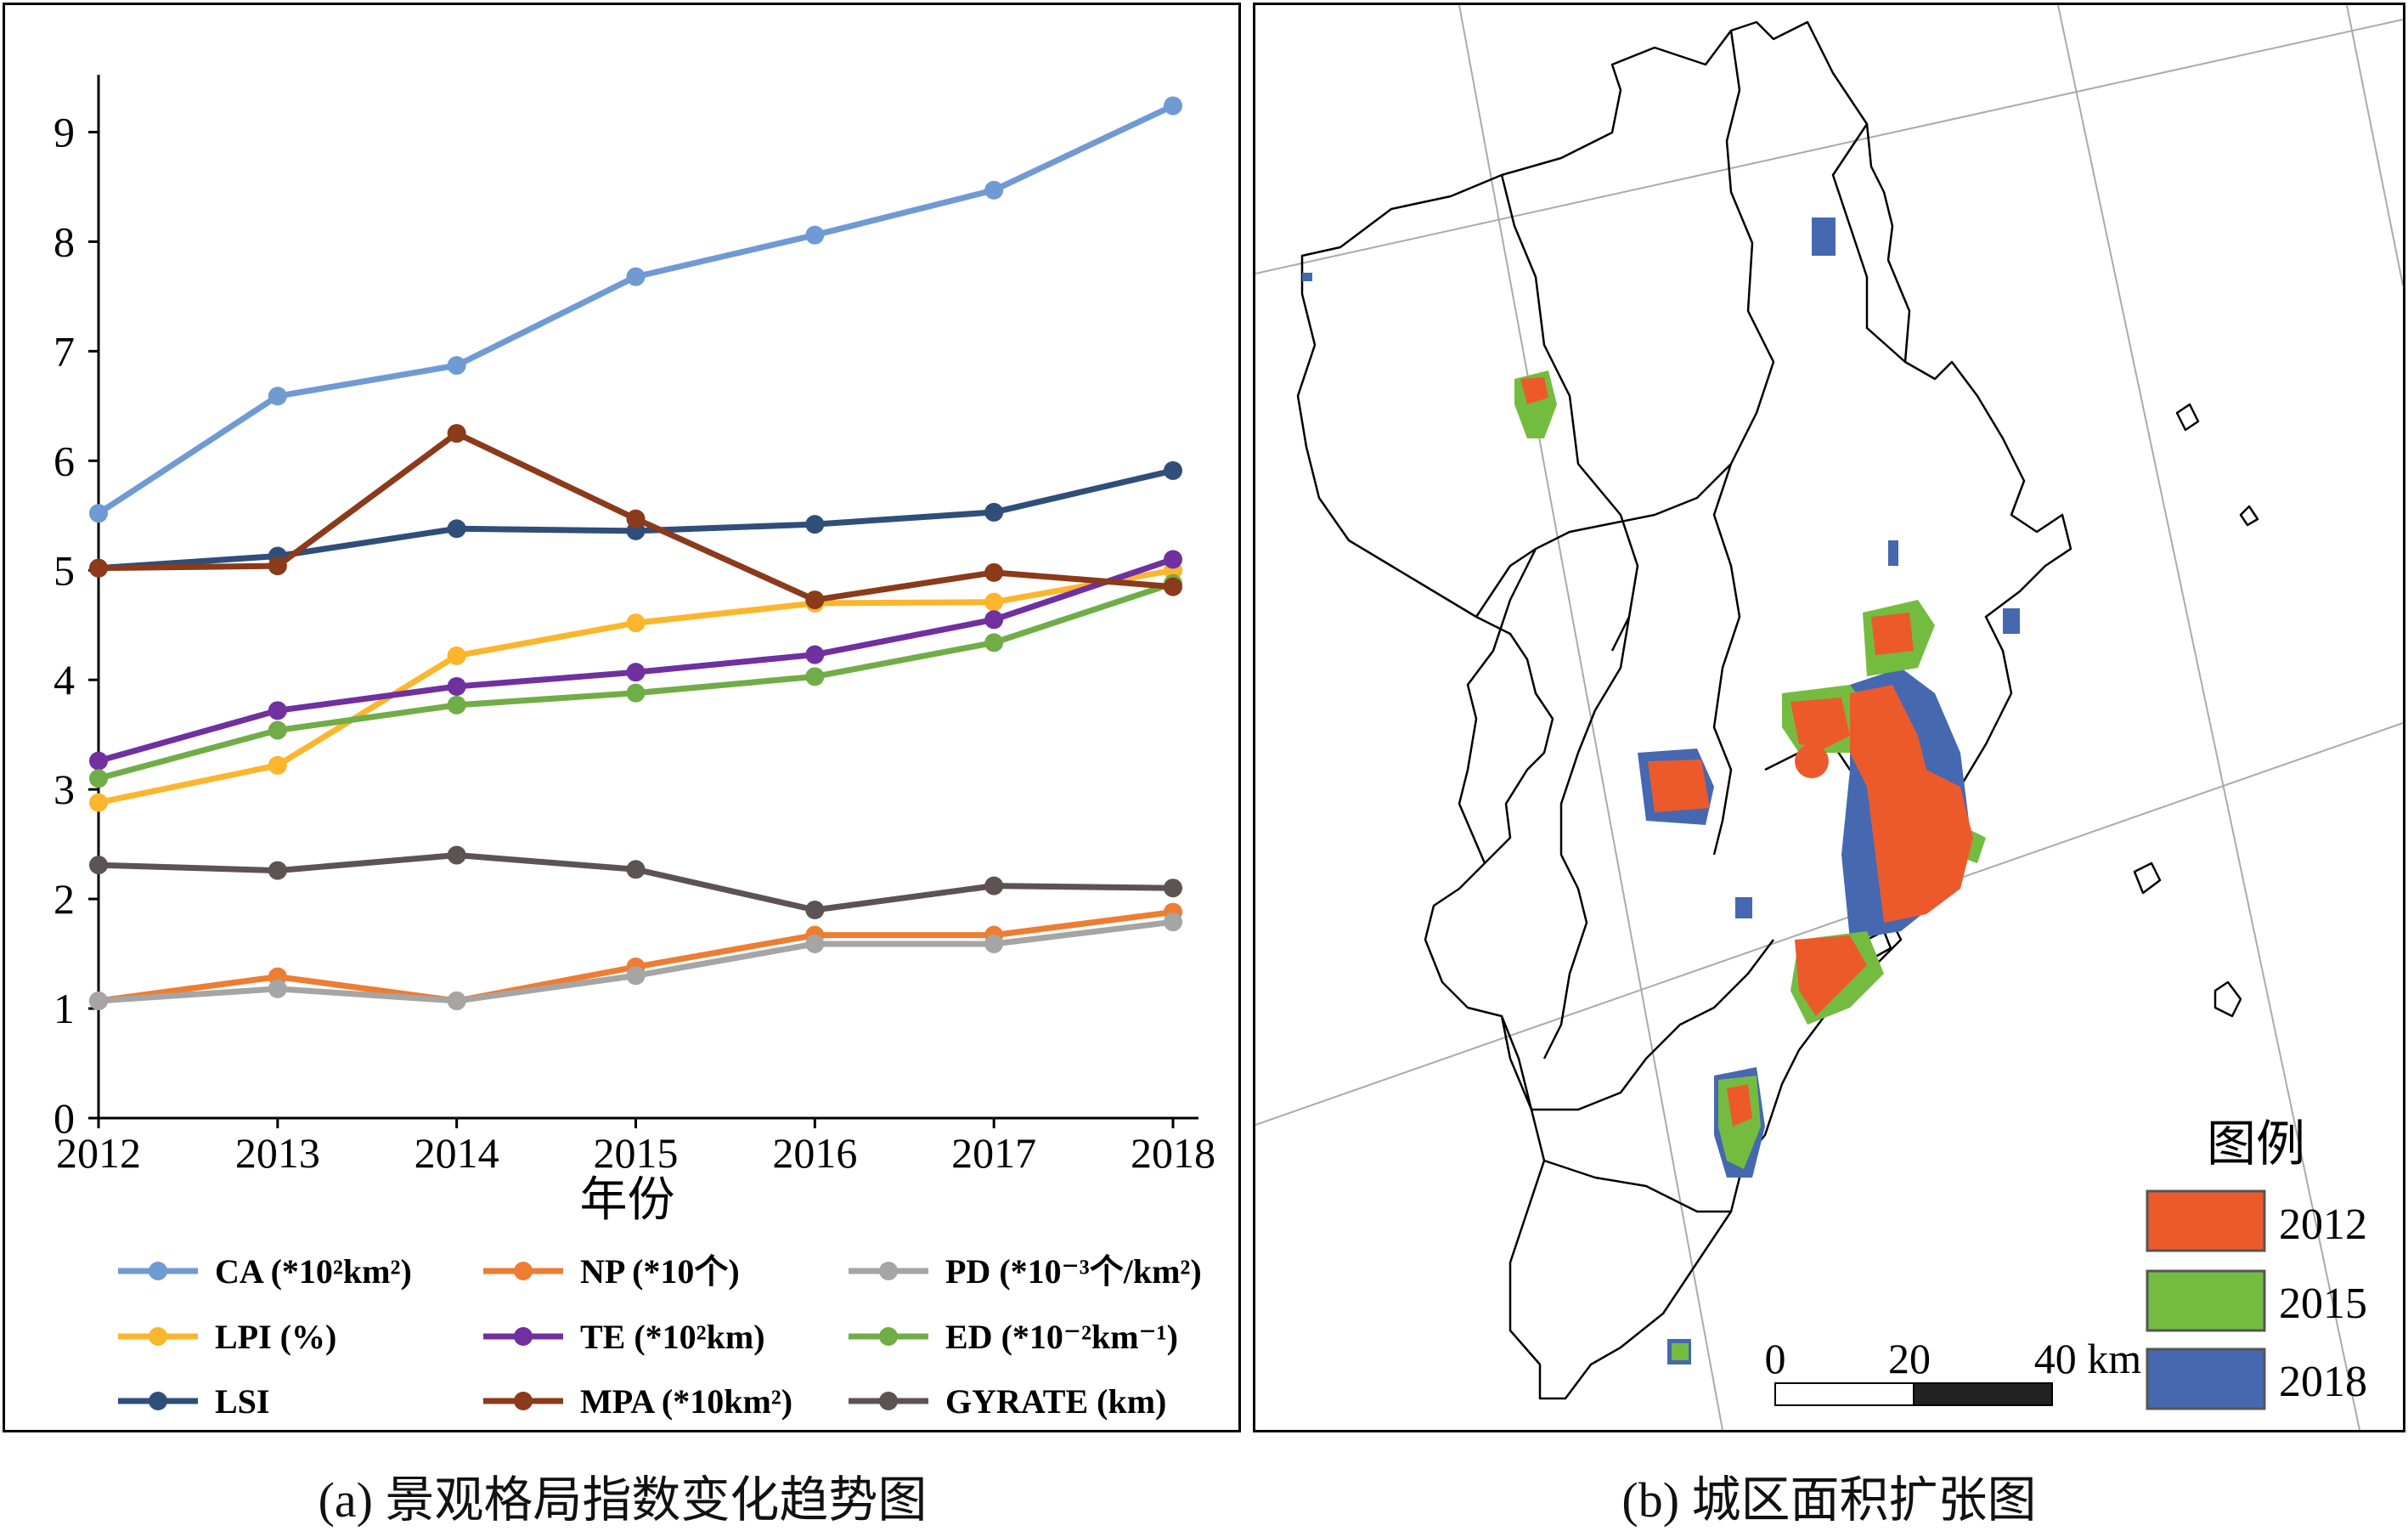 This screenshot has height=1531, width=2408. Describe the element at coordinates (1831, 975) in the screenshot. I see `patch-2012-coast` at that location.